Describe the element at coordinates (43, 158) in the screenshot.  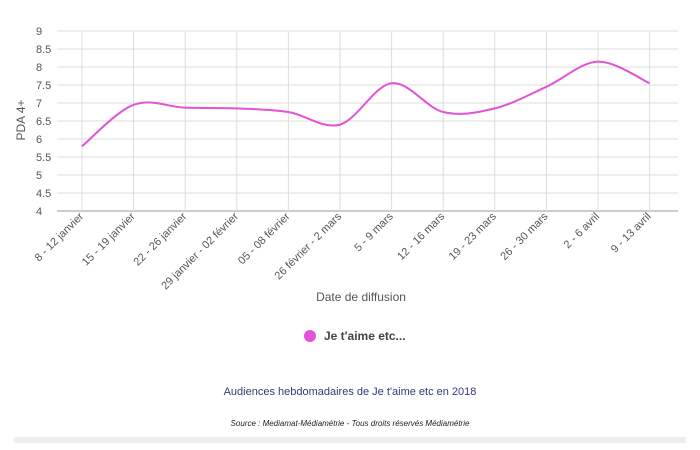
I see `y-tick-label: 5.5` at that location.